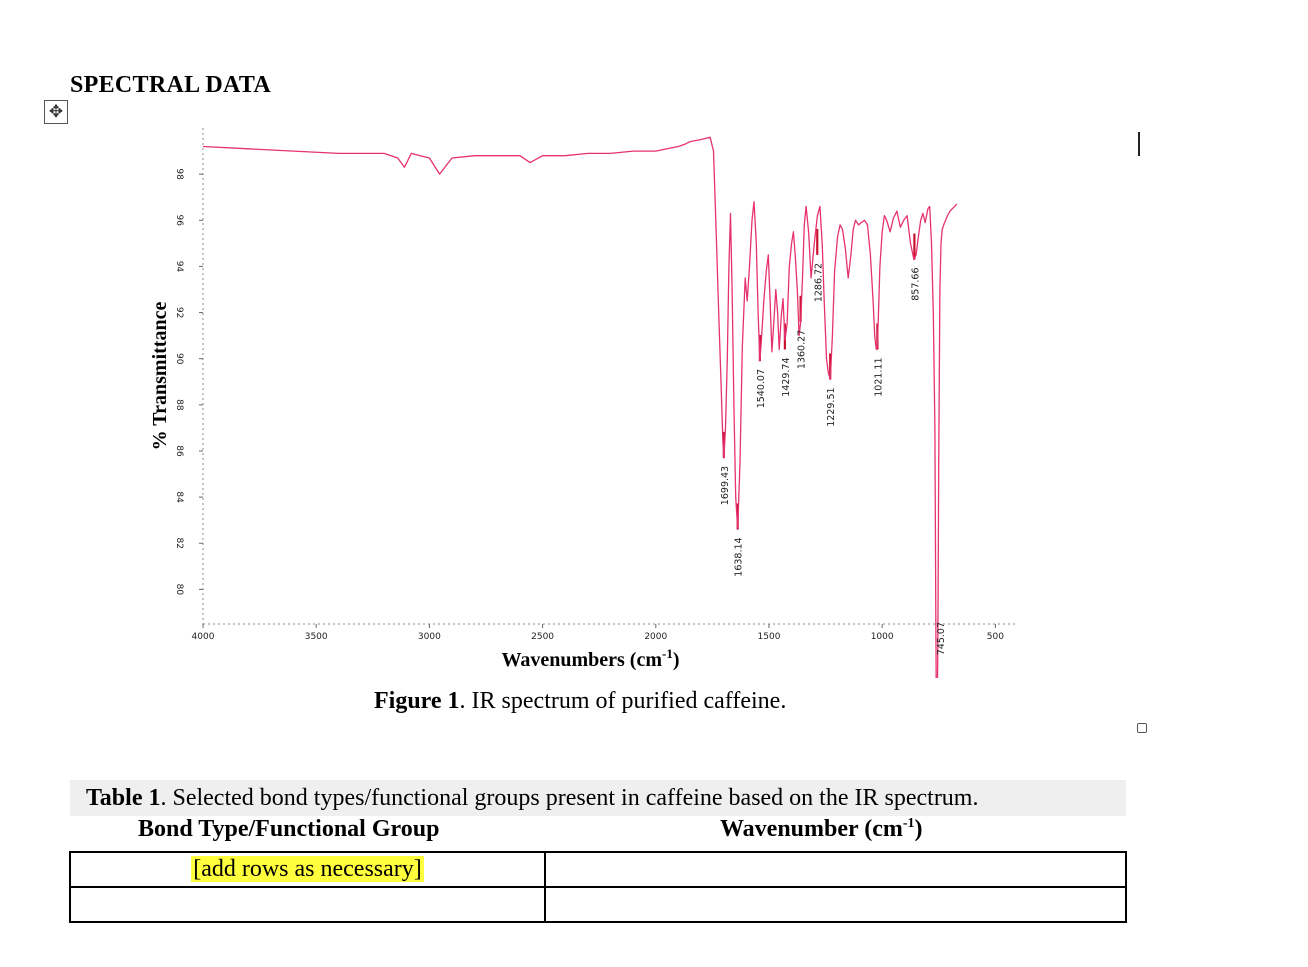  I want to click on table-row: [add rows as necessary], so click(598, 869).